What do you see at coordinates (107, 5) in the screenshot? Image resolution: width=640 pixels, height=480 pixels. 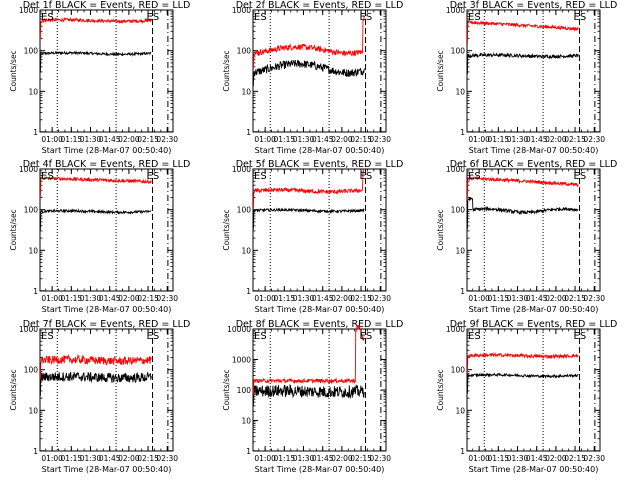 I see `chart-title: Det 1f BLACK = Events, RED = LLD` at bounding box center [107, 5].